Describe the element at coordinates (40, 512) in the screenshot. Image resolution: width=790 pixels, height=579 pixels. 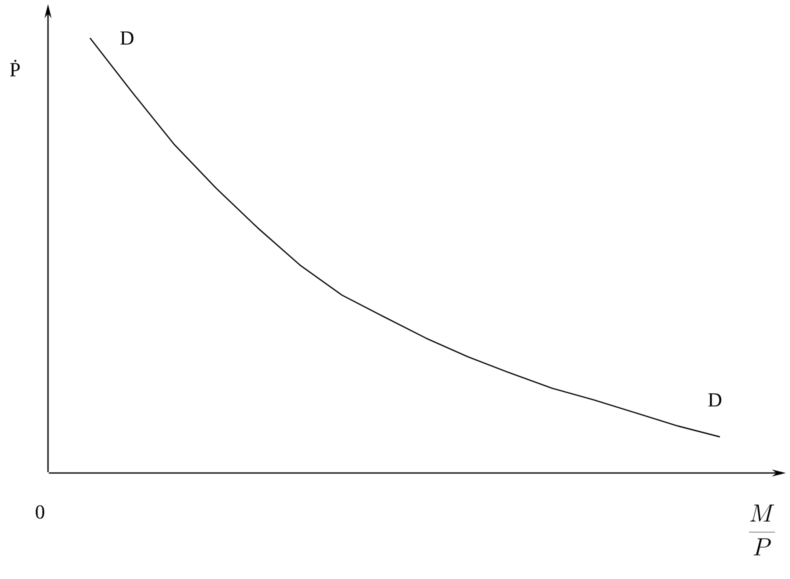
I see `text: 0` at that location.